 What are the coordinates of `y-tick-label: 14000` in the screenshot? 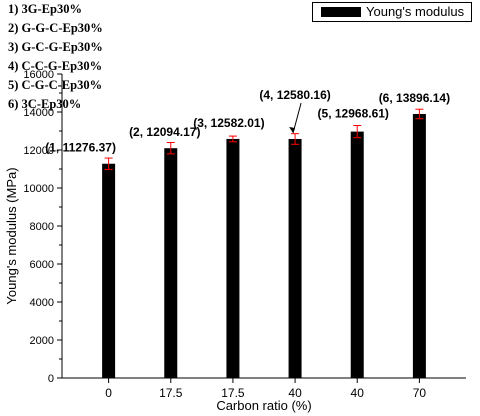 It's located at (38, 113).